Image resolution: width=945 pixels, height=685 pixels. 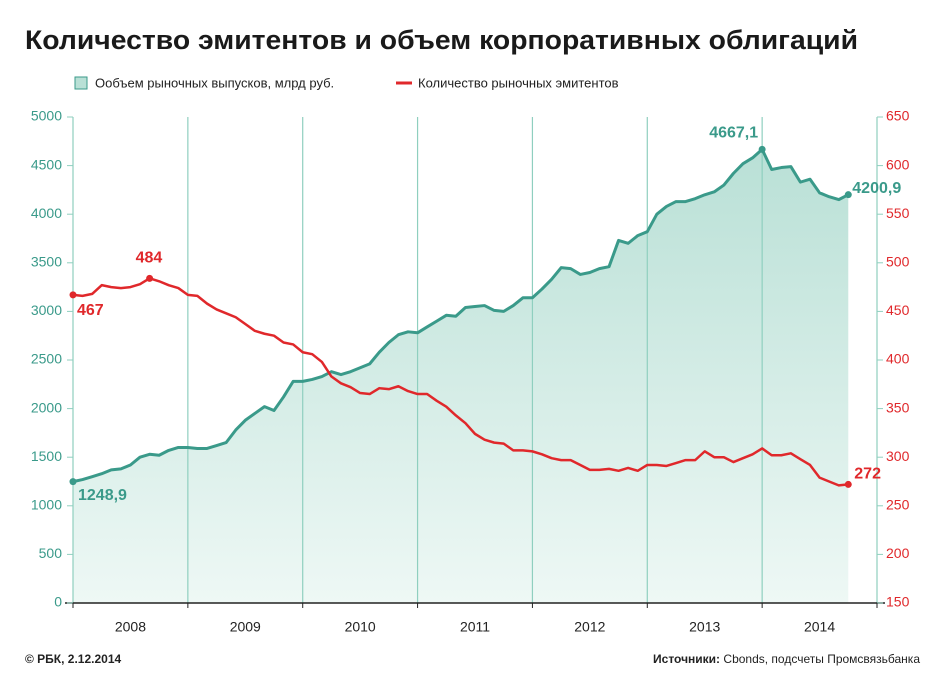 What do you see at coordinates (214, 82) in the screenshot?
I see `legend-label: Ообъем рыночных выпусков, млрд руб.` at bounding box center [214, 82].